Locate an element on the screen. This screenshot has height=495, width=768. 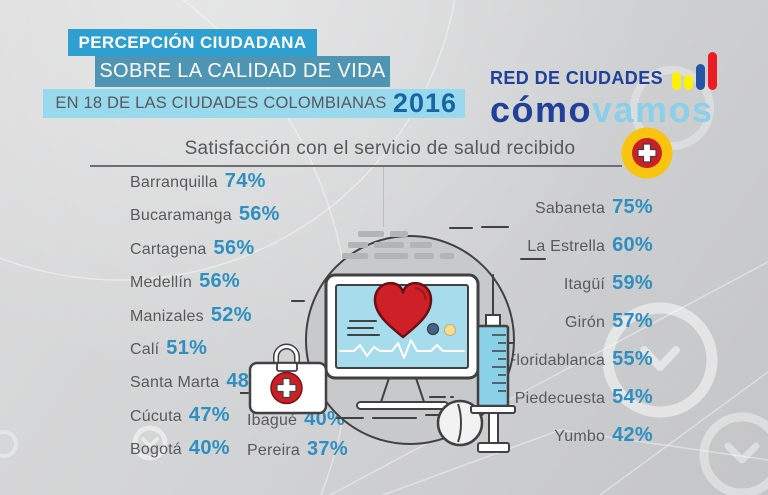
city-row: Floridablanca 55% is located at coordinates (543, 367).